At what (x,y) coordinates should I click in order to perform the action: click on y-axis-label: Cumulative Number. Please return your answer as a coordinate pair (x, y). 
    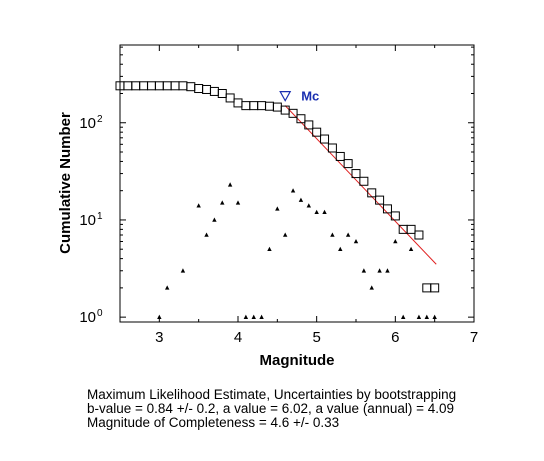
    Looking at the image, I should click on (65, 183).